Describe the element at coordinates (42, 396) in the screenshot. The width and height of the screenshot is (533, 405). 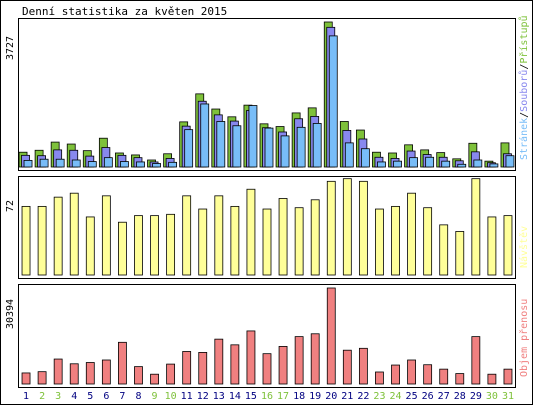
I see `x-tick-label-day-2: 2` at that location.